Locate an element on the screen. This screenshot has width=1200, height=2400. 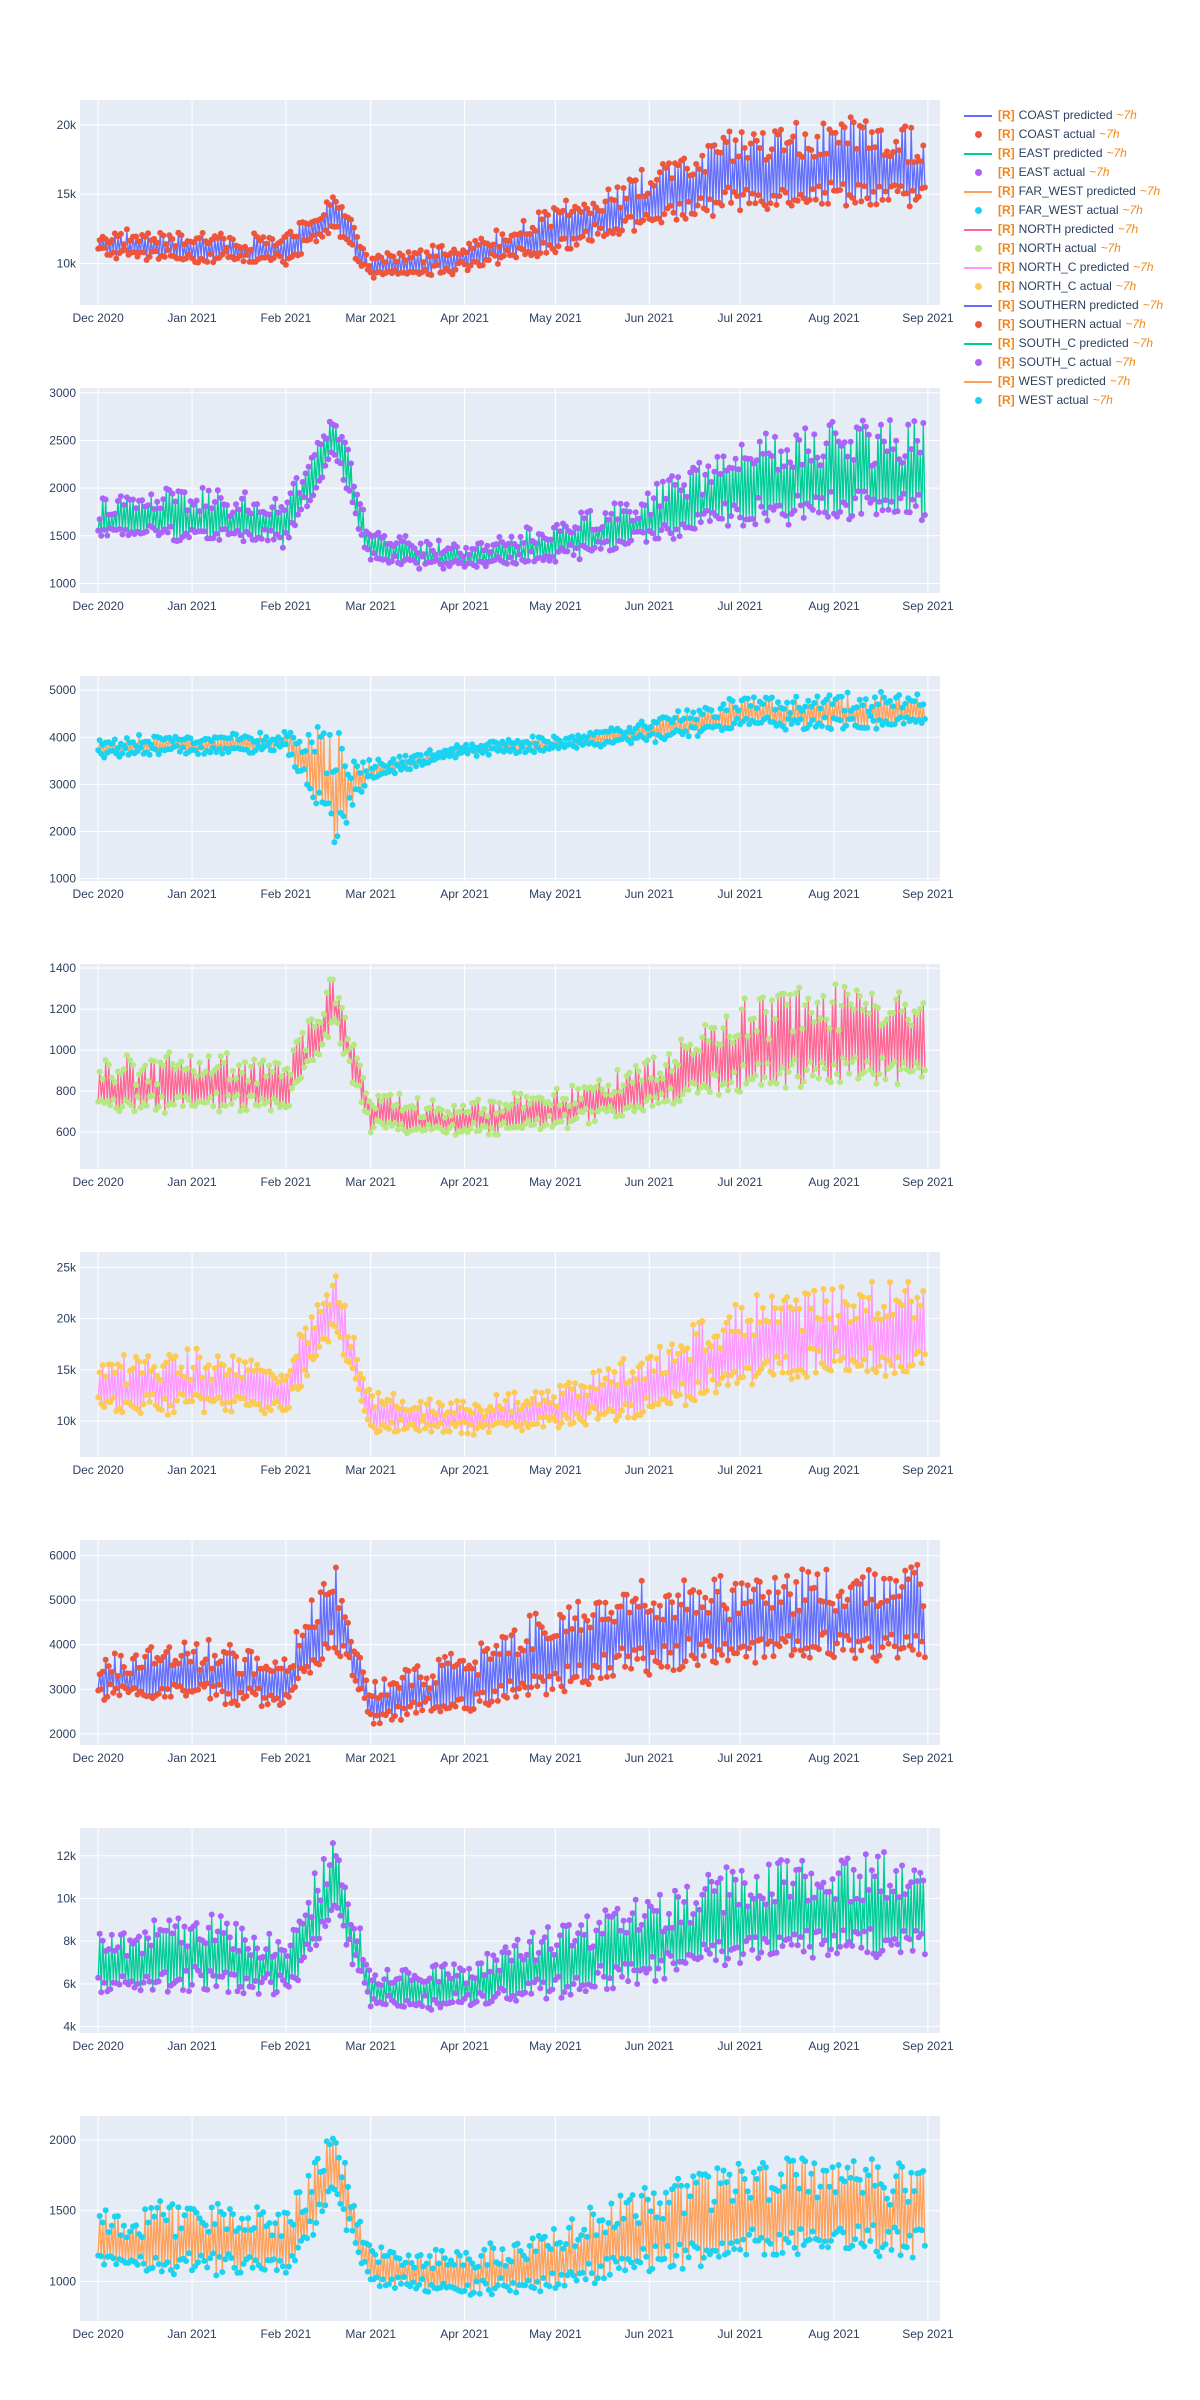
legend-item: [R] NORTH predicted ~7h is located at coordinates (1061, 229).